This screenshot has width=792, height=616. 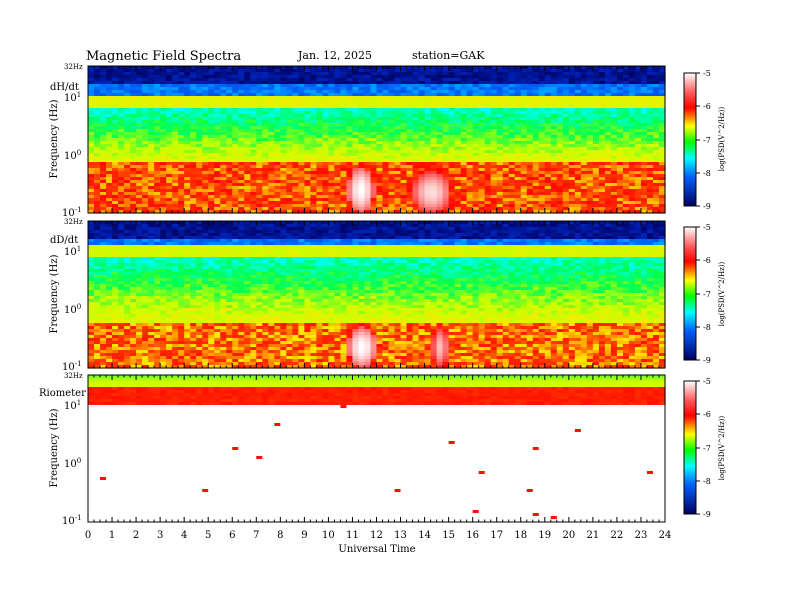 What do you see at coordinates (722, 138) in the screenshot?
I see `colorbar-label-dhdt: log(PSD(V^2/Hz))` at bounding box center [722, 138].